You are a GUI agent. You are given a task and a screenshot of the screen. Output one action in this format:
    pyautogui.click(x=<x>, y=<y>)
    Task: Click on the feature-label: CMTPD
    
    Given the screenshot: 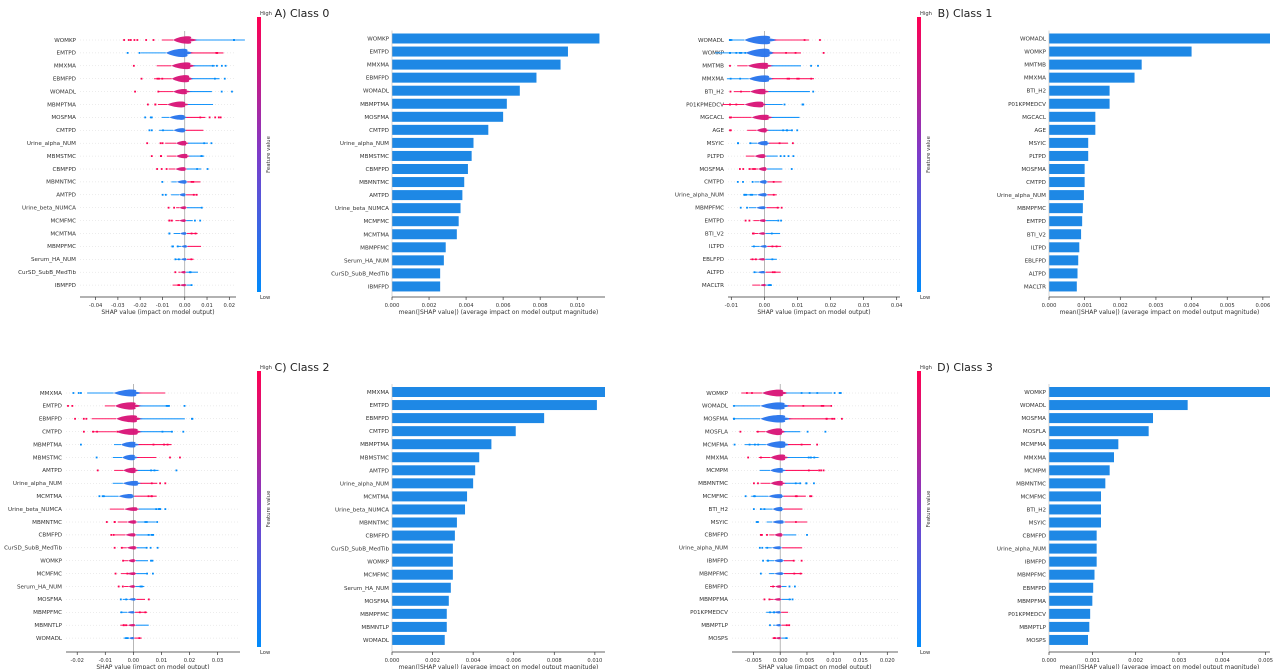 What is the action you would take?
    pyautogui.click(x=52, y=433)
    